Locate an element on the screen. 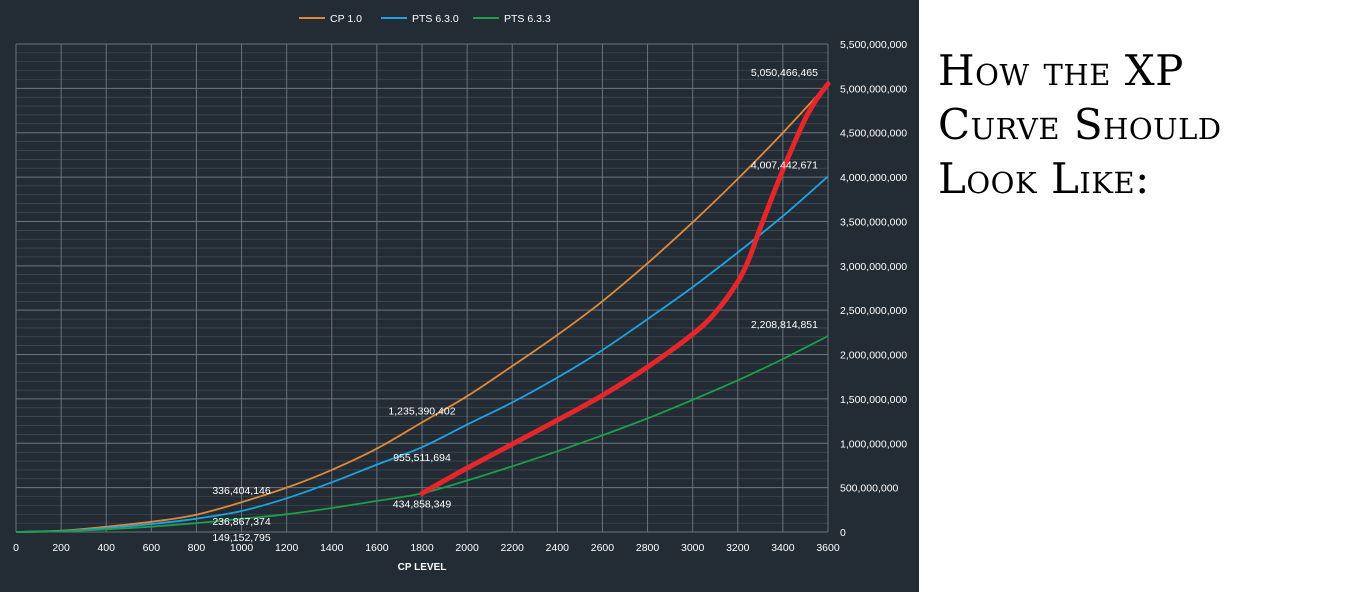 The image size is (1372, 592). x-tick-label: 1800 is located at coordinates (422, 548).